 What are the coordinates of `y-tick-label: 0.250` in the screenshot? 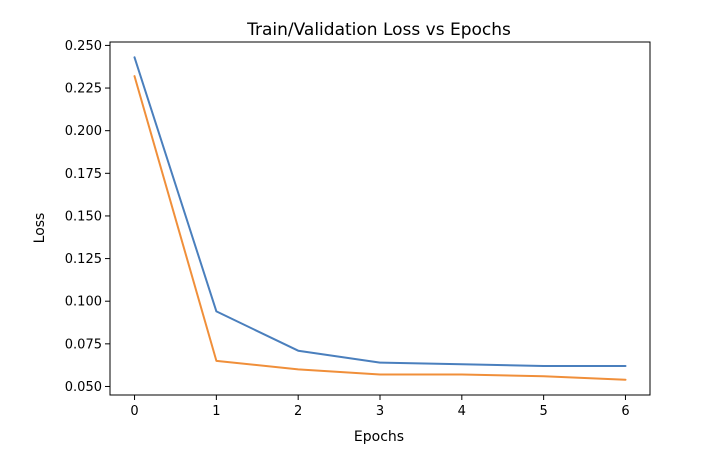 It's located at (83, 46).